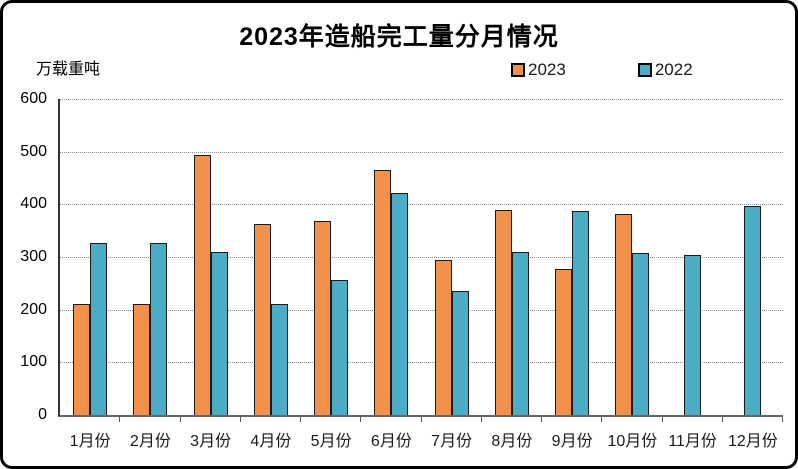 Image resolution: width=798 pixels, height=469 pixels. Describe the element at coordinates (33, 309) in the screenshot. I see `y-axis-tick-label: 200` at that location.